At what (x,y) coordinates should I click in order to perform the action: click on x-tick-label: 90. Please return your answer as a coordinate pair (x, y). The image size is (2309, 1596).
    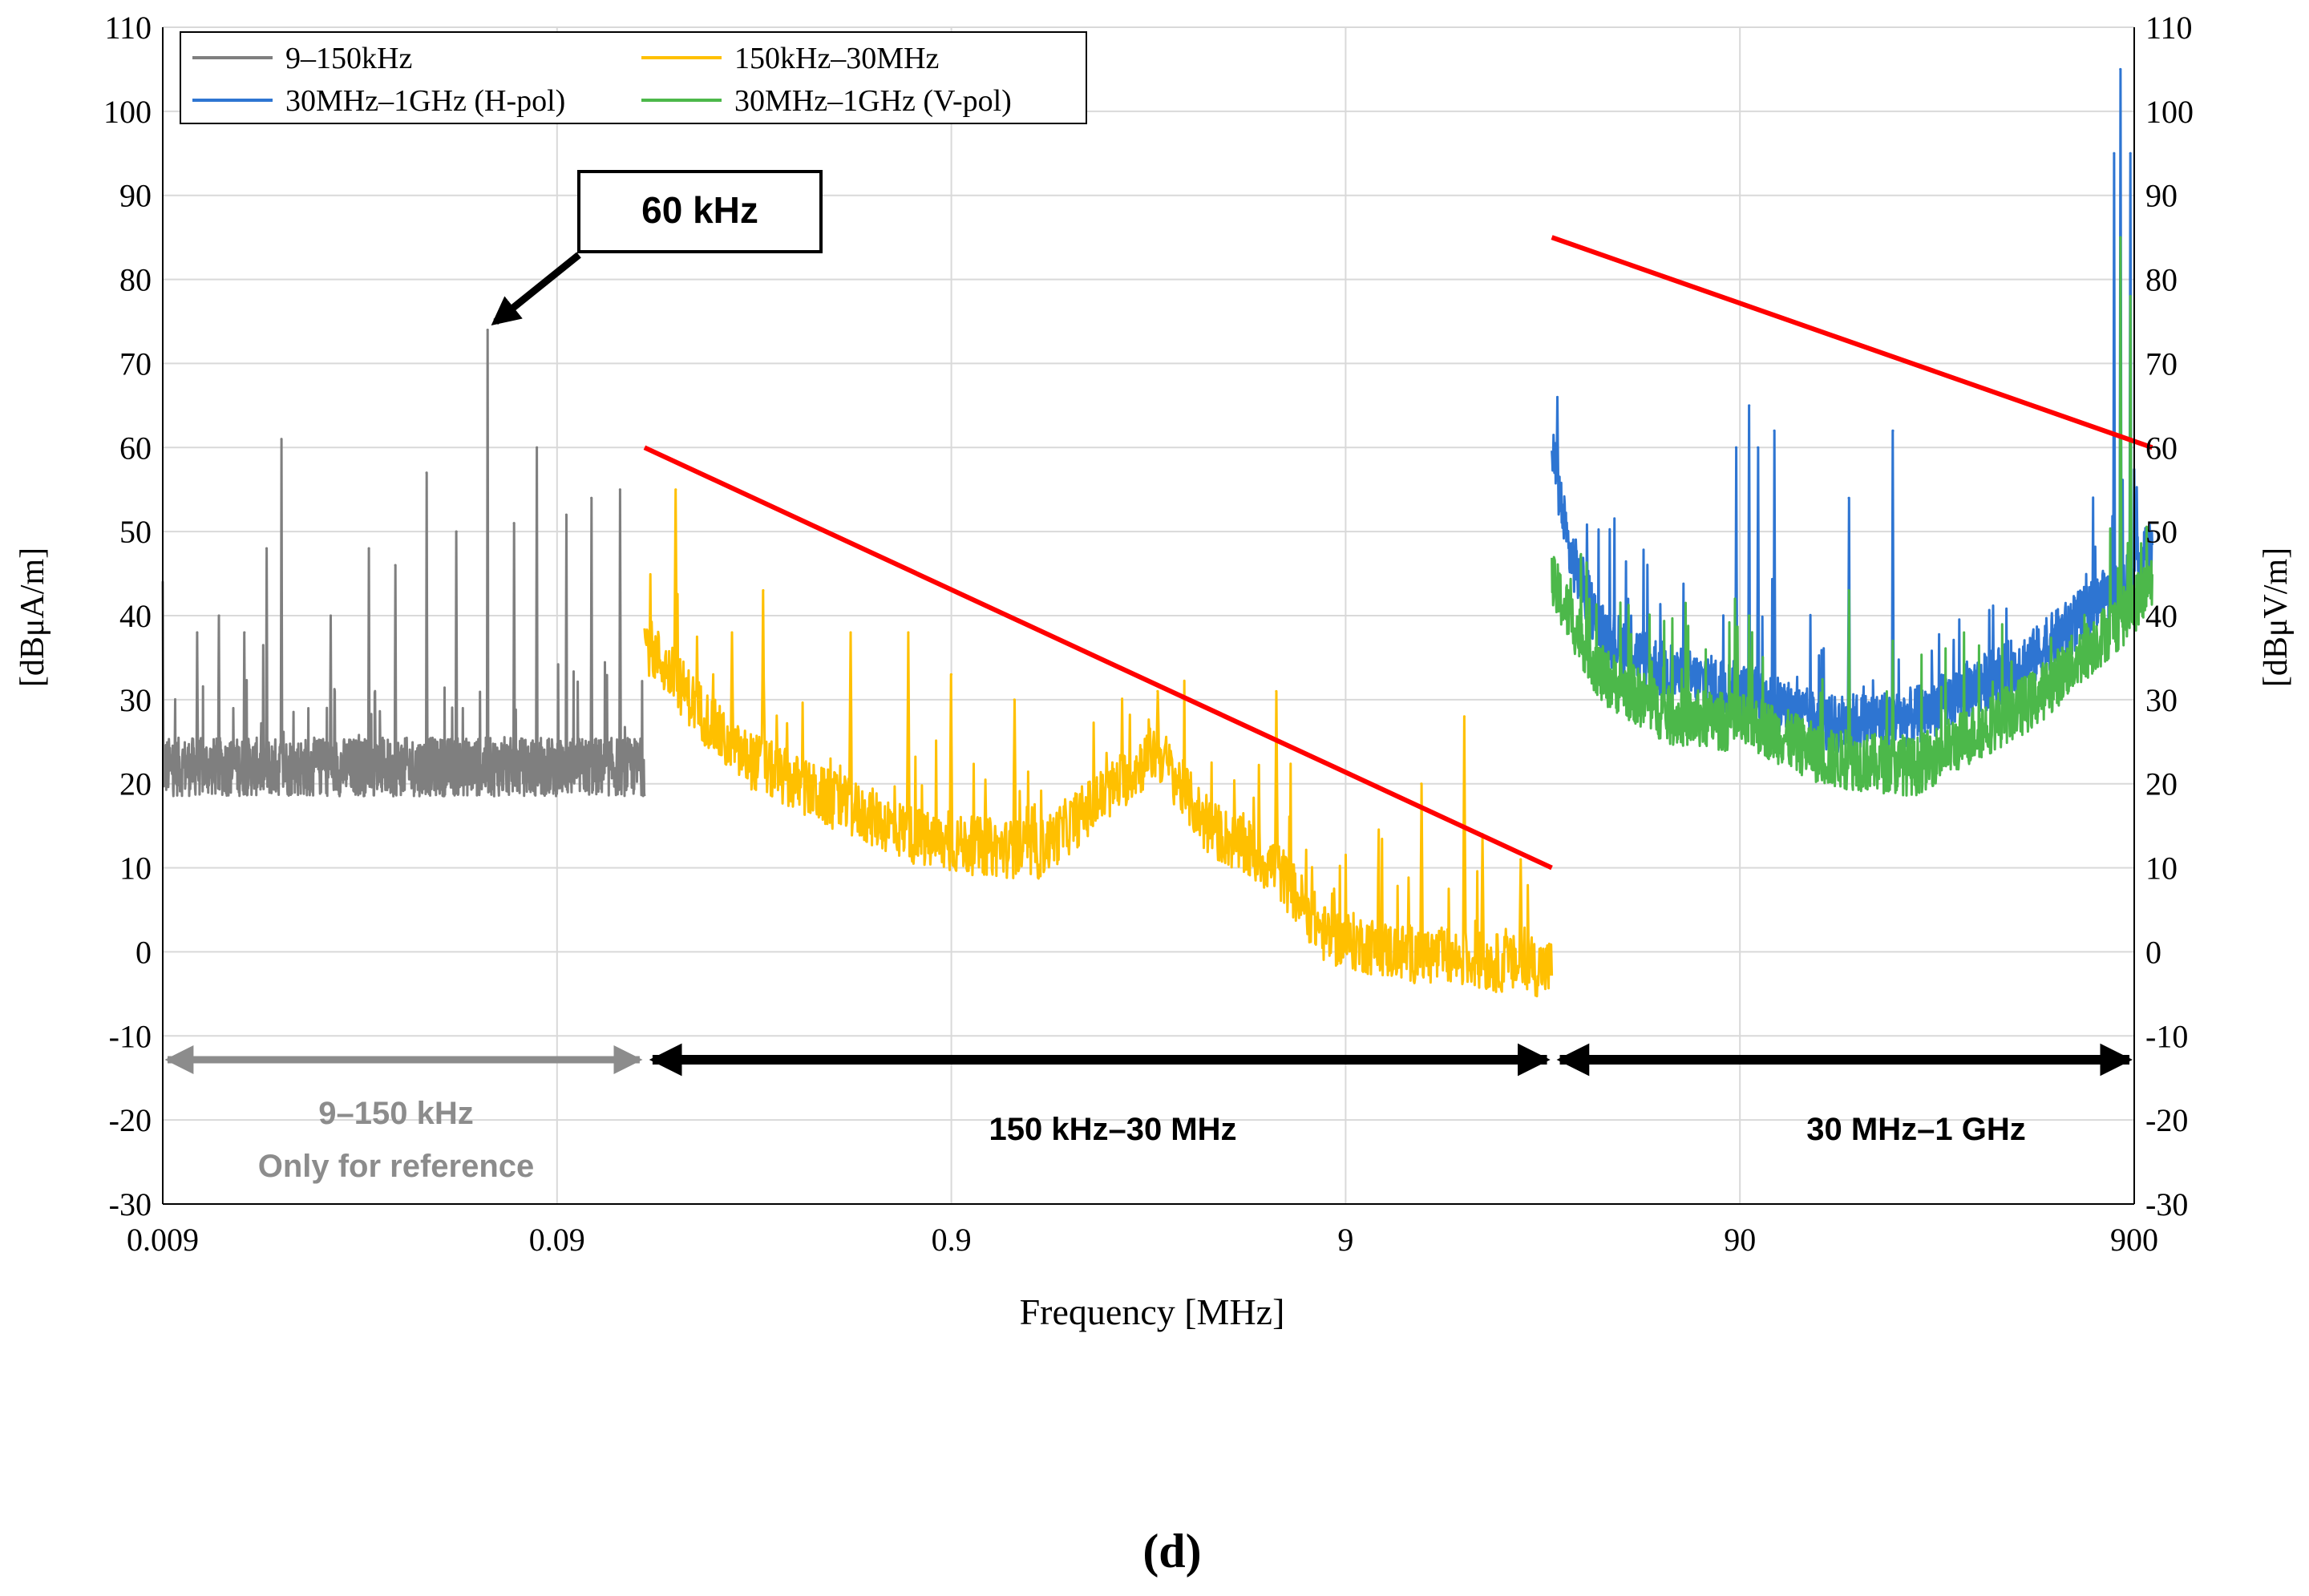
    Looking at the image, I should click on (1740, 1240).